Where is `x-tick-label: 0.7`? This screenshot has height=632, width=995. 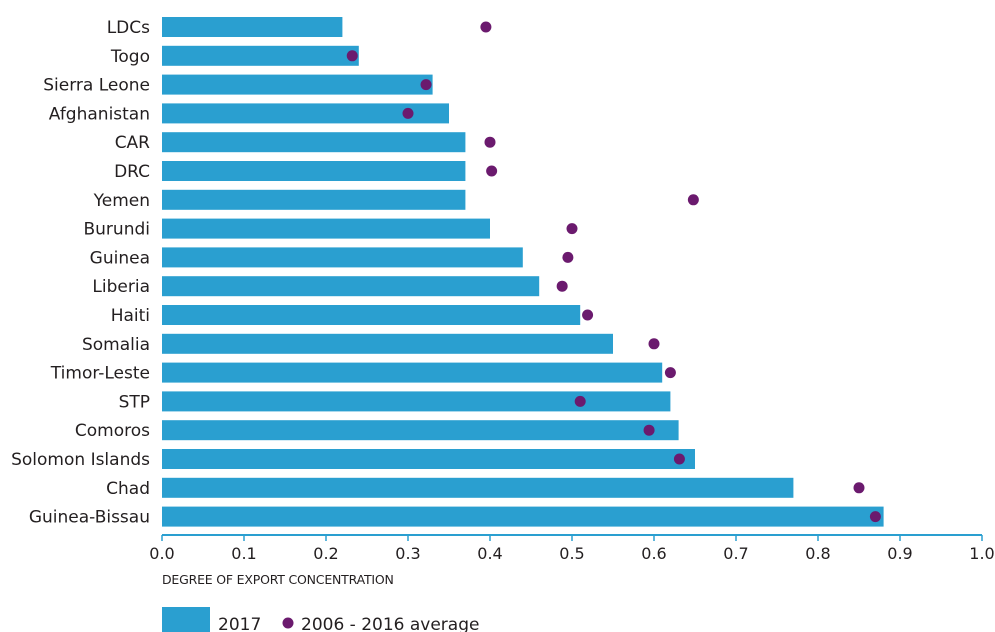
x-tick-label: 0.7 is located at coordinates (735, 553).